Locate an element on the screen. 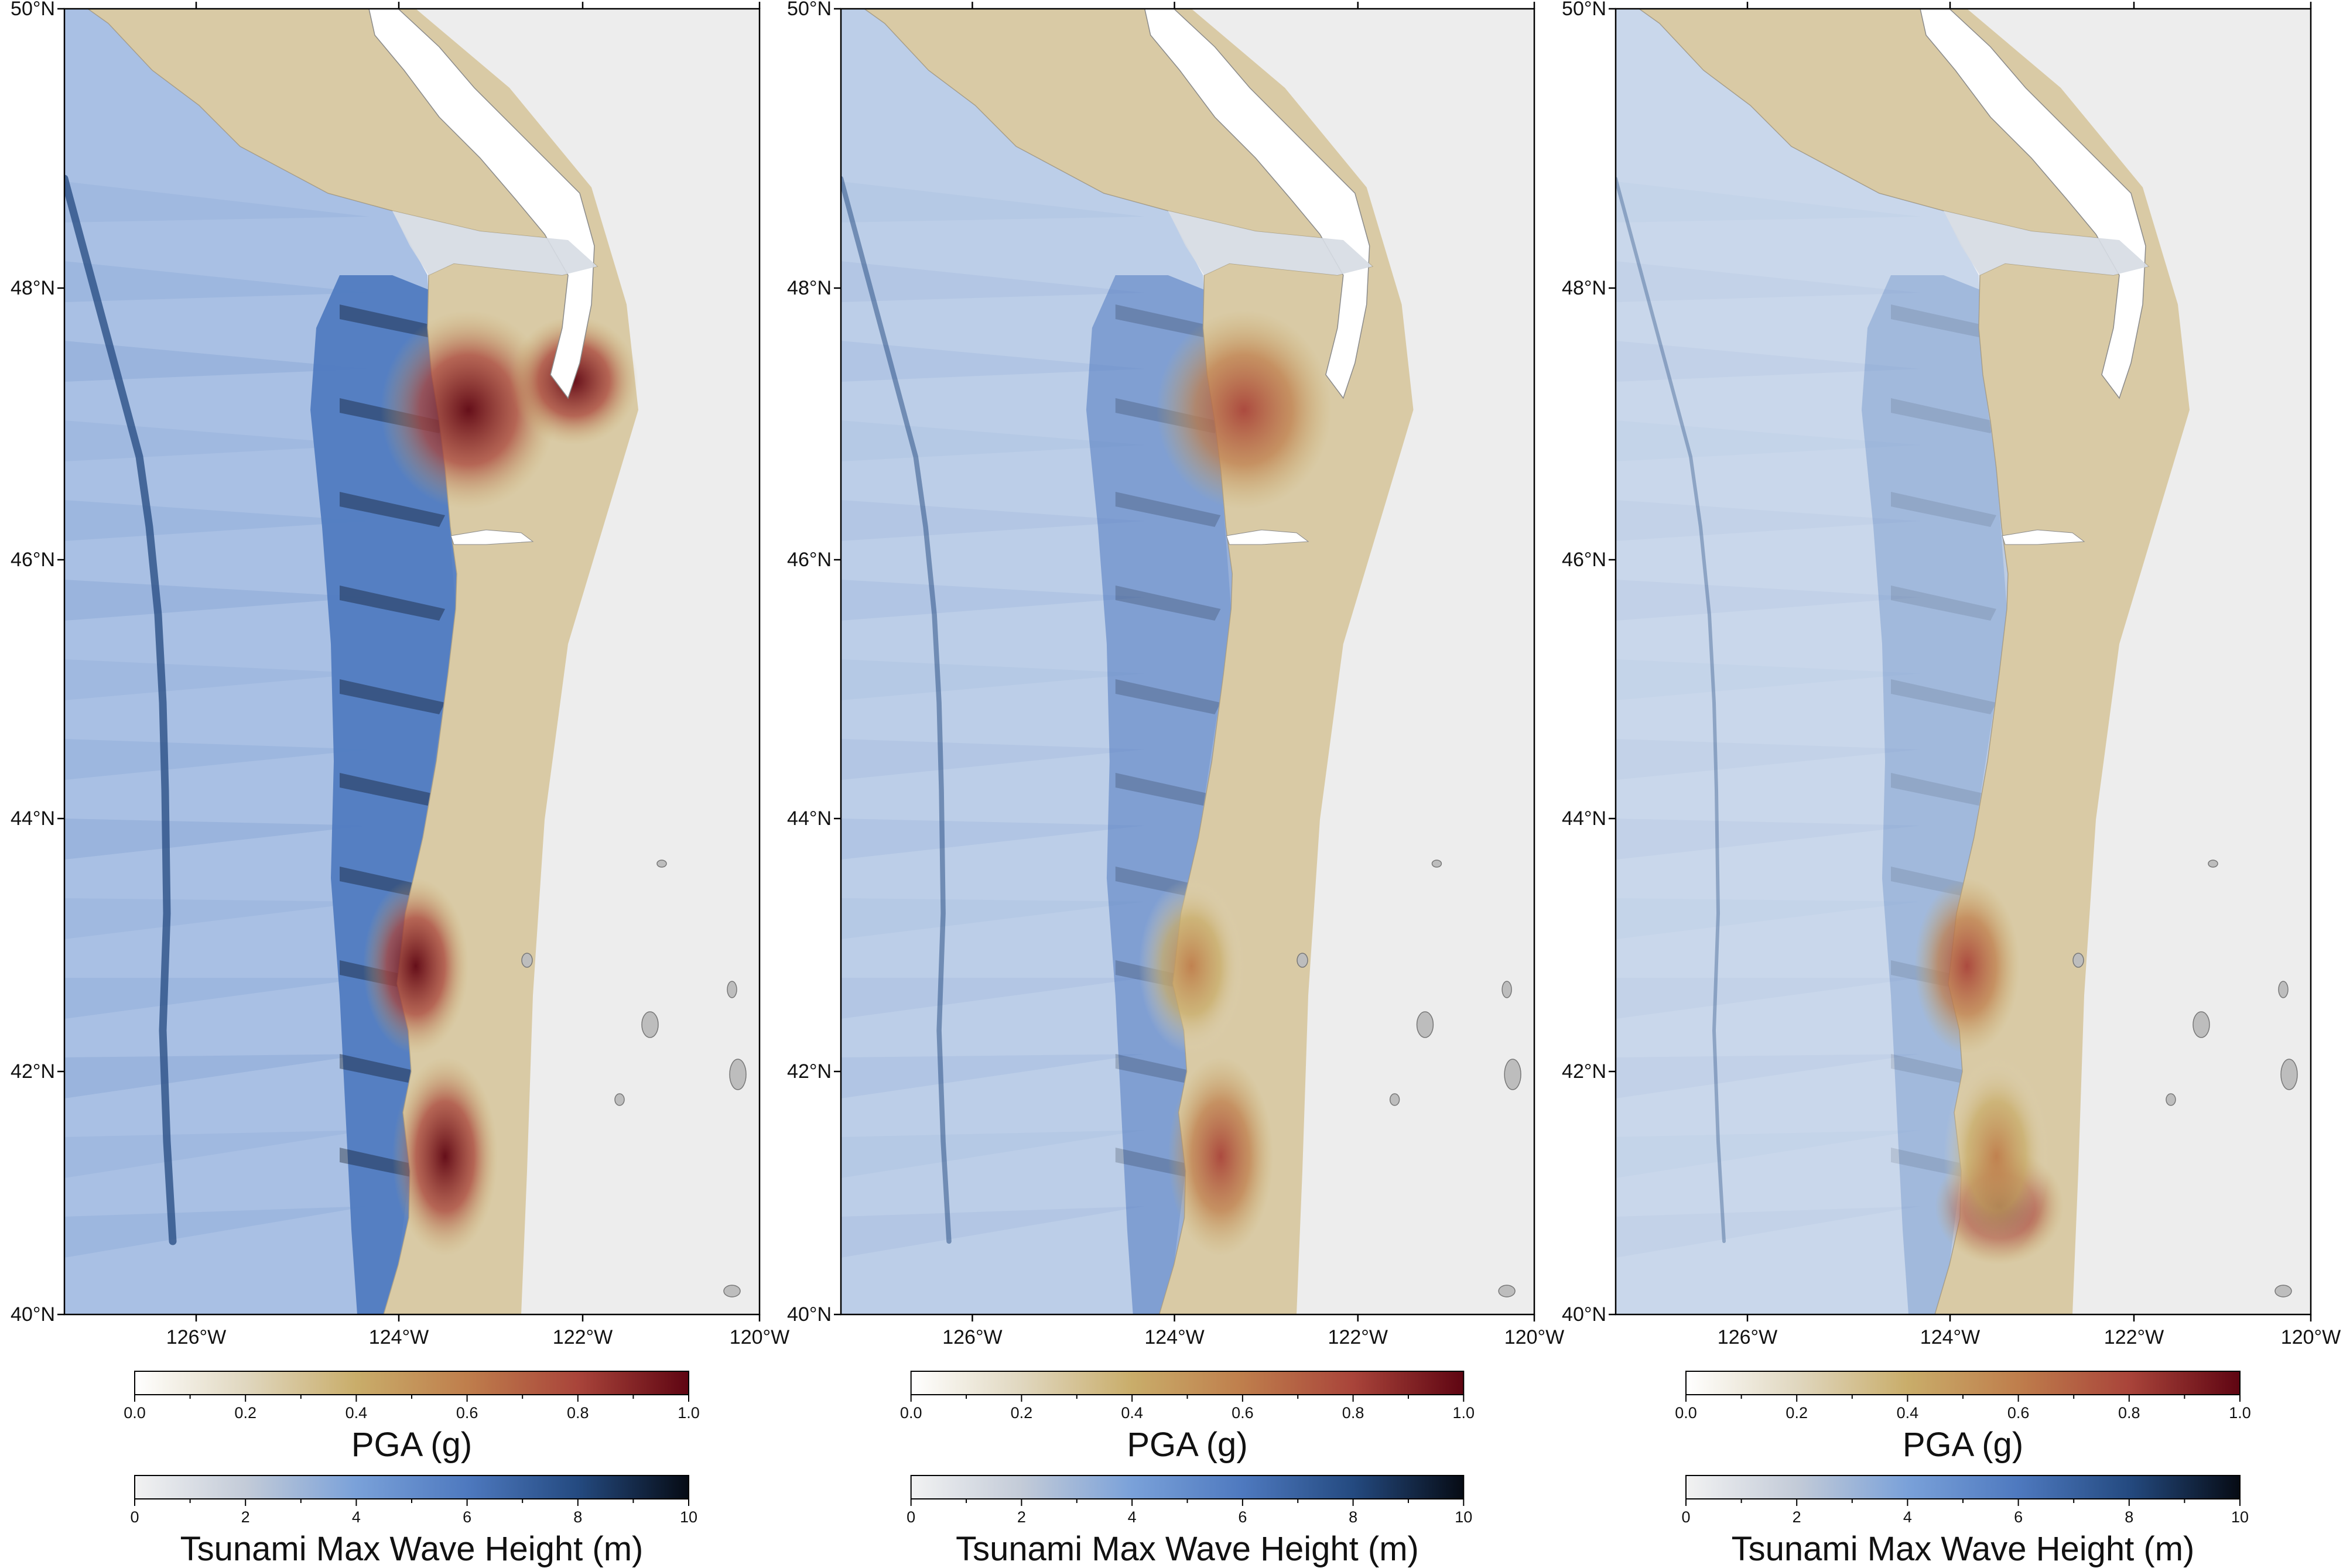  pga-colorbar-tick-label: 0.6 is located at coordinates (2019, 1413).